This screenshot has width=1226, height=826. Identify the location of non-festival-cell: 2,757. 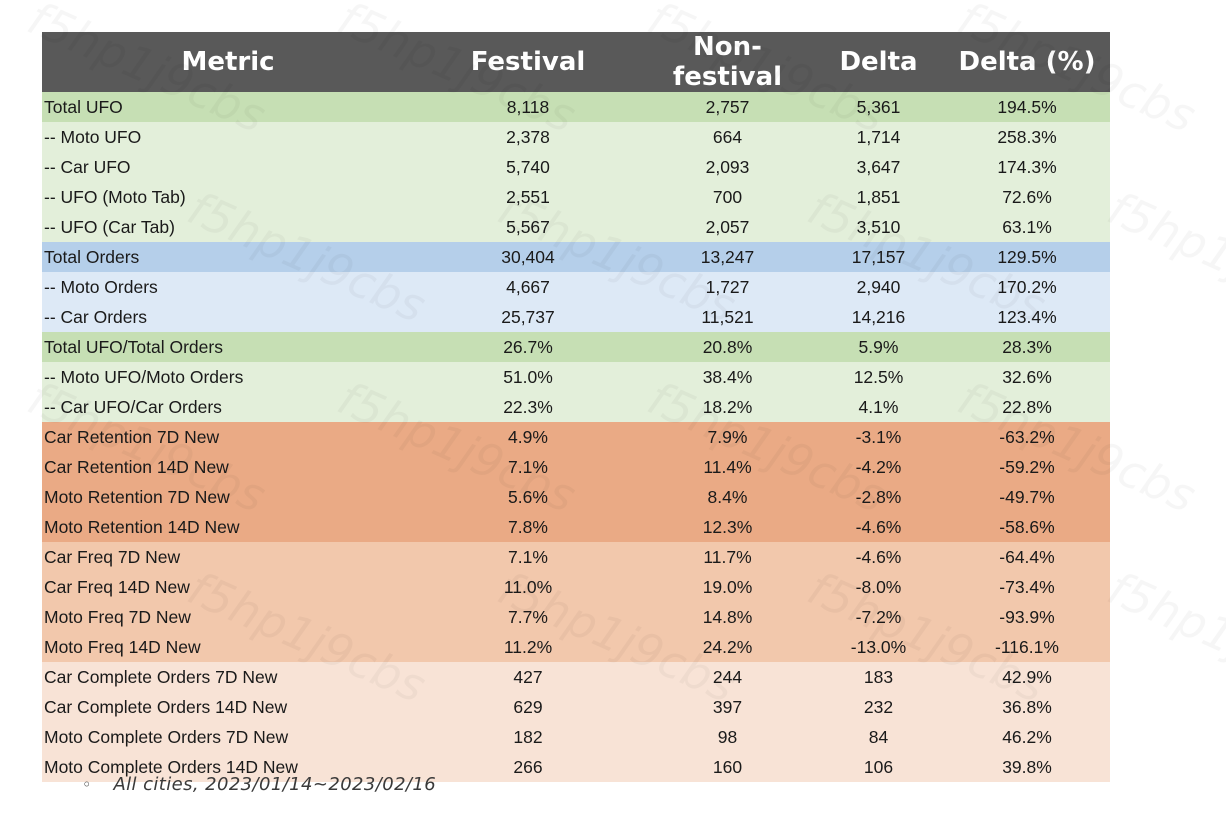
(727, 107).